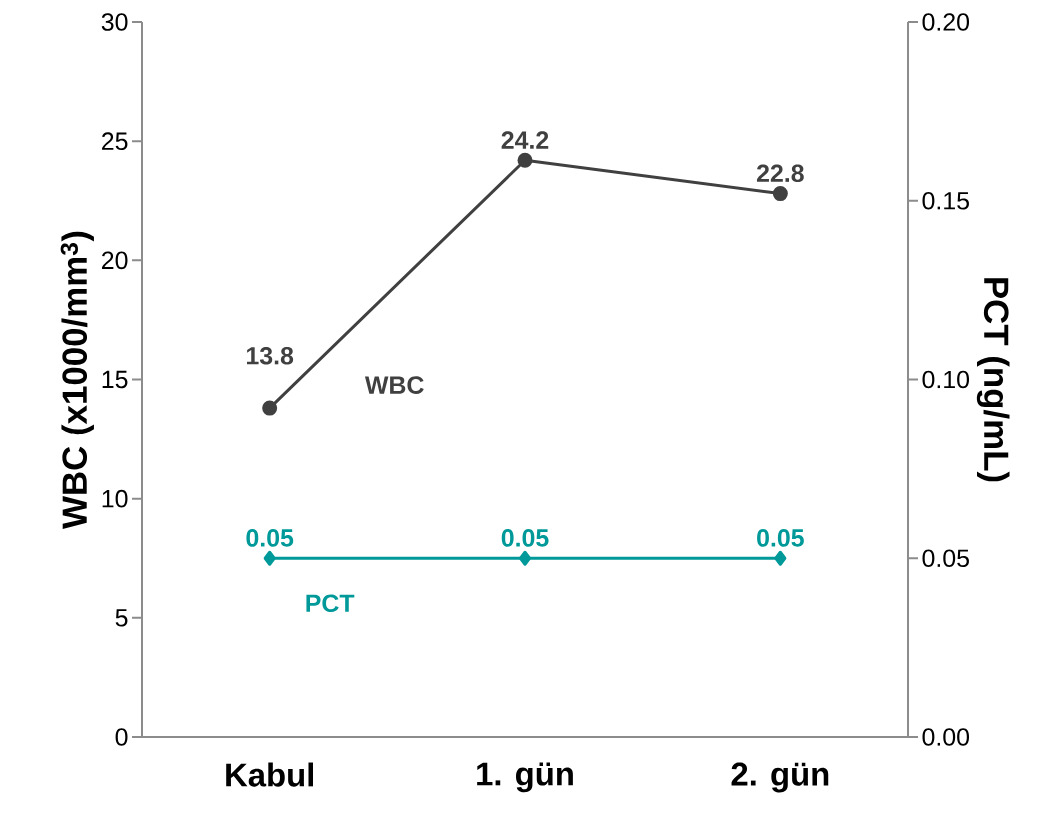 This screenshot has width=1059, height=815. Describe the element at coordinates (780, 777) in the screenshot. I see `x-tick-label: 2. gün` at that location.